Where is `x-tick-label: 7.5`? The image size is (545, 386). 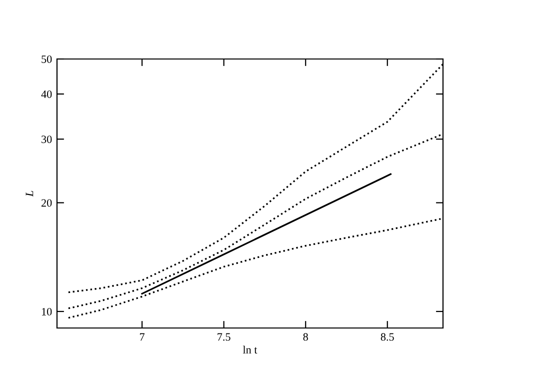 x-tick-label: 7.5 is located at coordinates (224, 337).